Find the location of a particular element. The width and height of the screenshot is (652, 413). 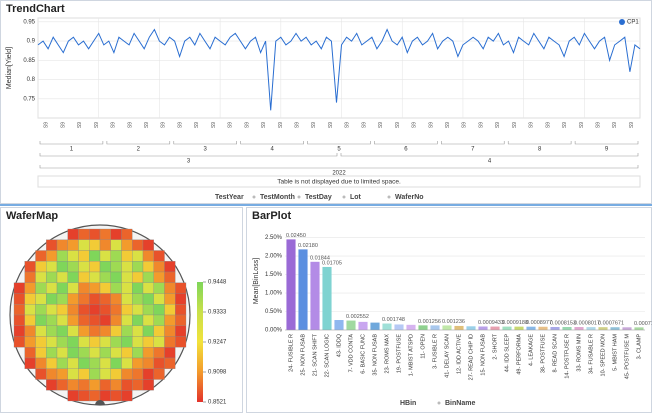

colorbar-label: 0.9448 is located at coordinates (217, 283).